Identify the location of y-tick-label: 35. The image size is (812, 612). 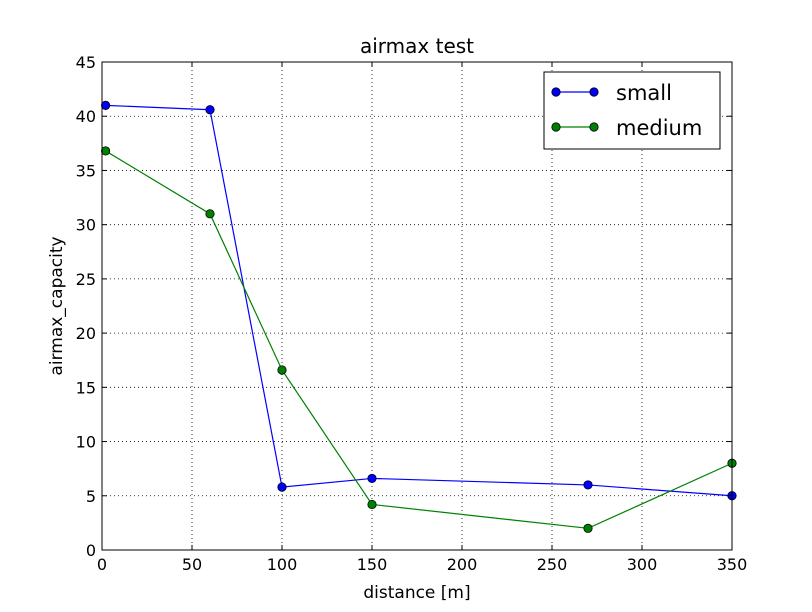
(86, 170).